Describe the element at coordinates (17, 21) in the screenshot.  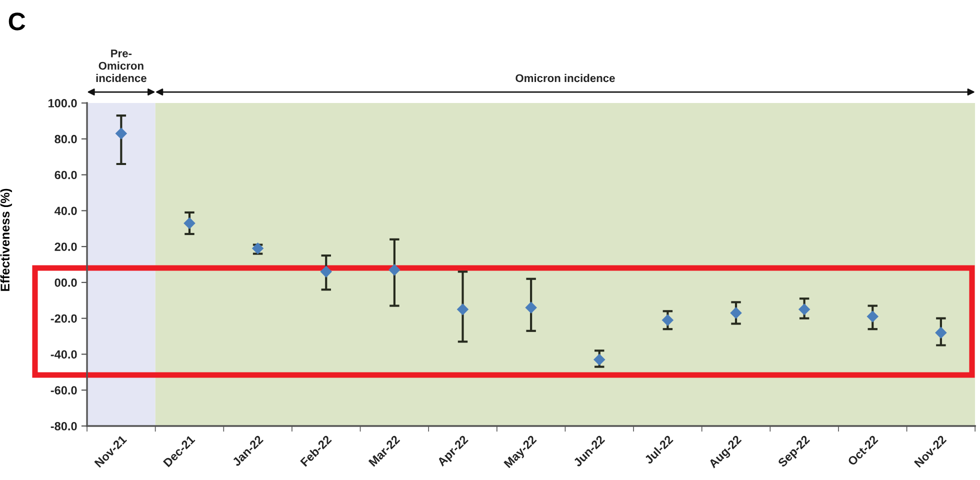
I see `chart-title: C` at that location.